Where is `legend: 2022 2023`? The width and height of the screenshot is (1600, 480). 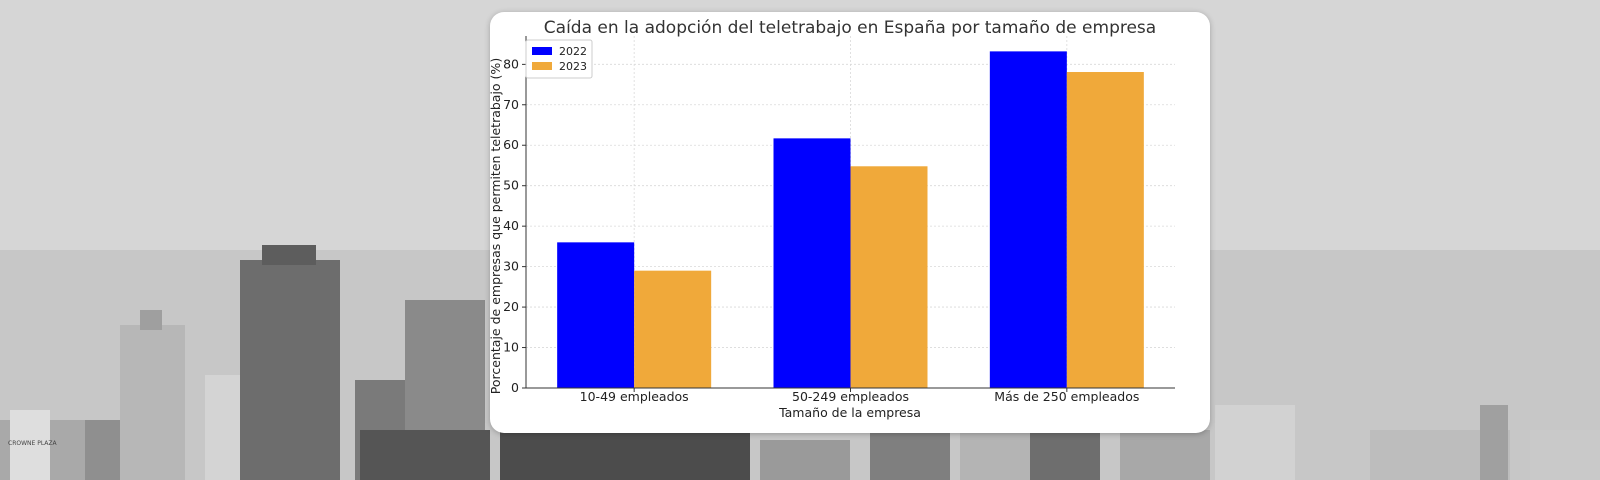 legend: 2022 2023 is located at coordinates (559, 59).